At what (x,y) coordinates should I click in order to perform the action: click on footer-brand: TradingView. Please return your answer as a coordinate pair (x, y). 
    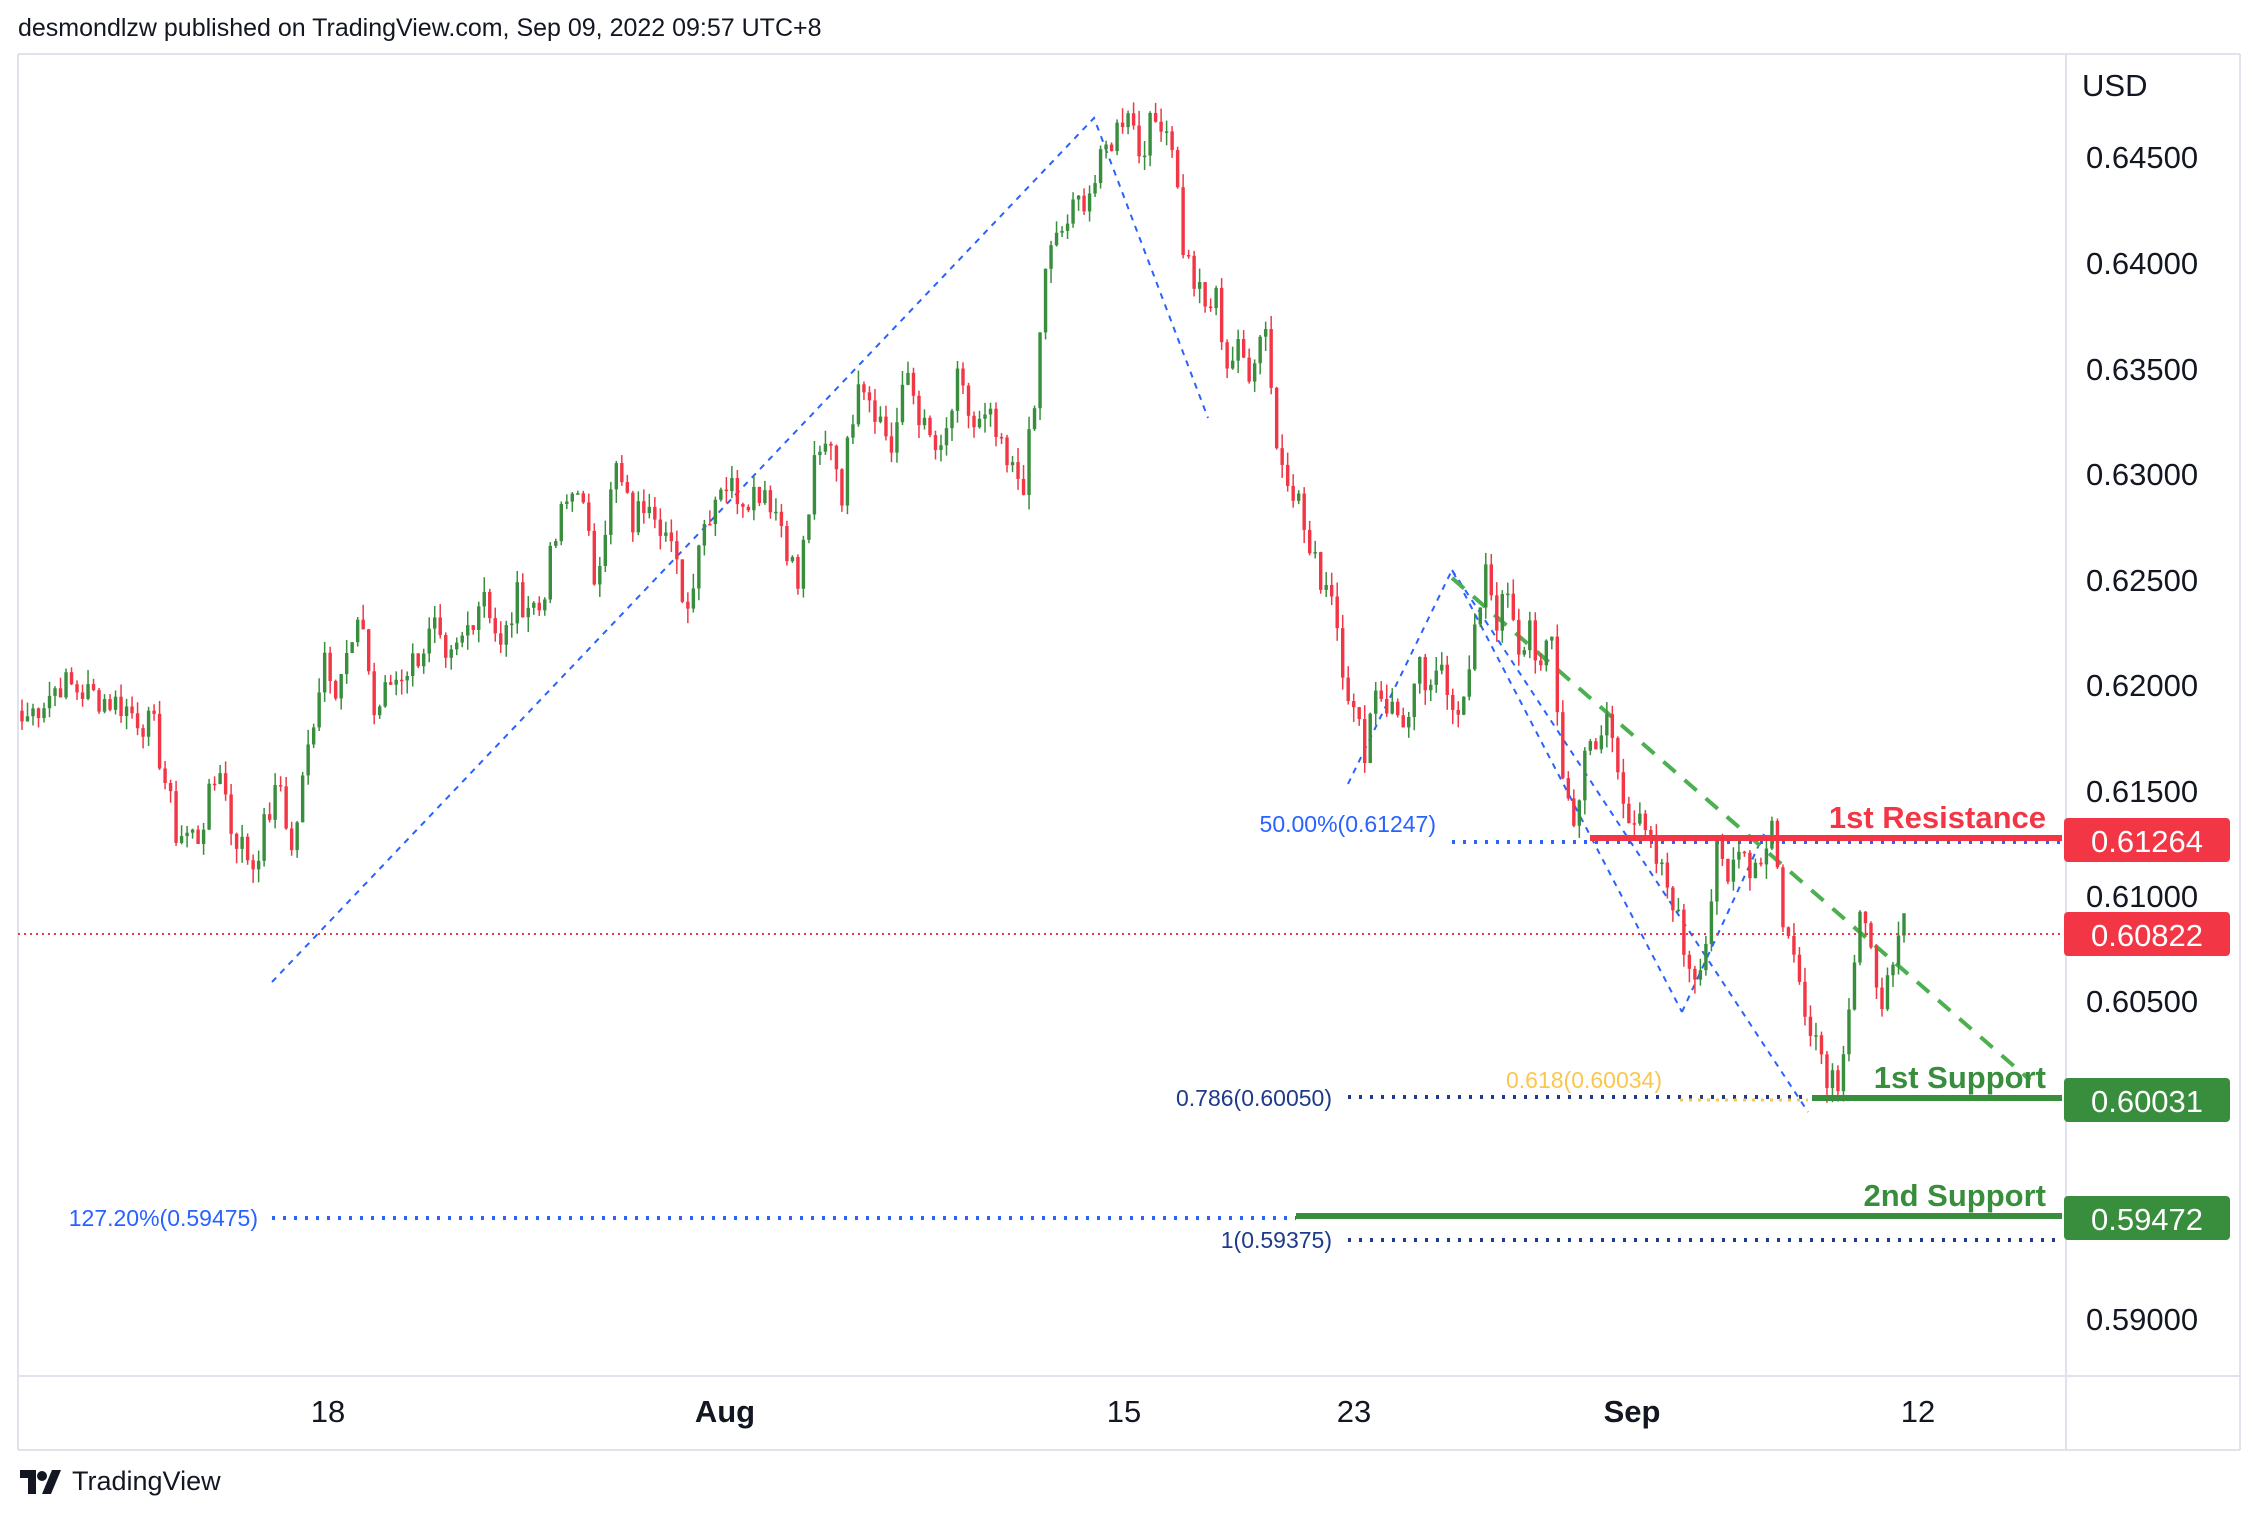
    Looking at the image, I should click on (146, 1481).